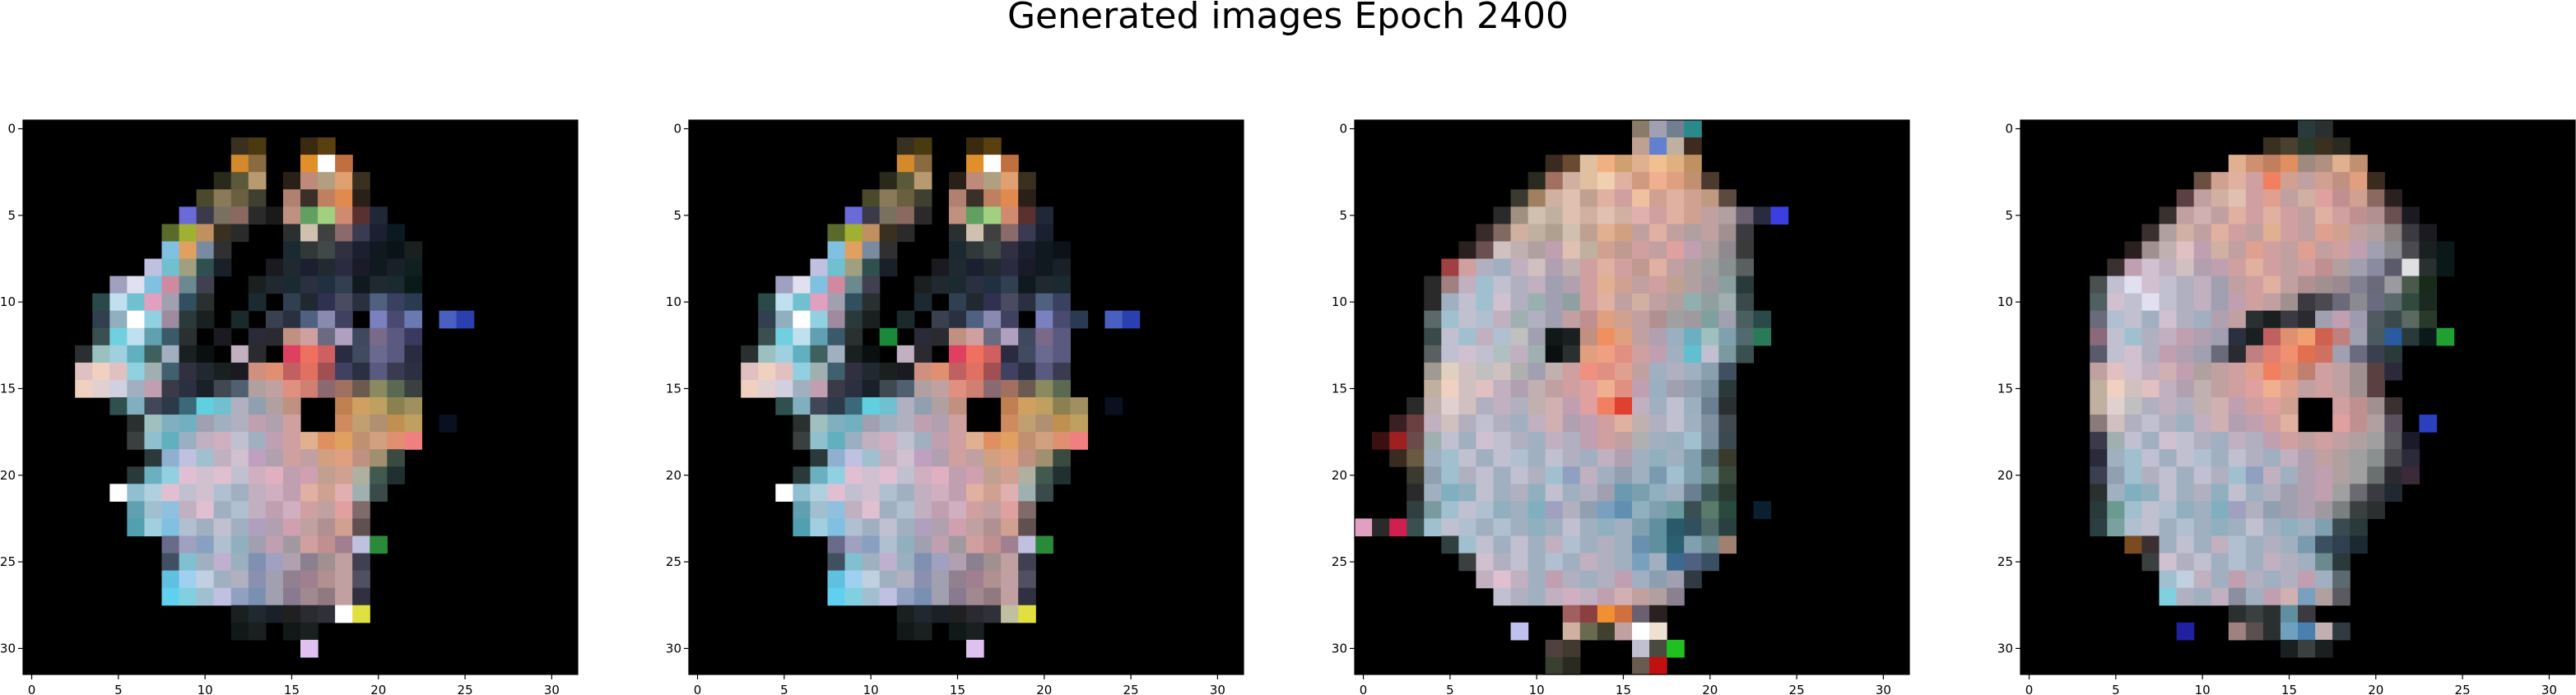  Describe the element at coordinates (2203, 689) in the screenshot. I see `x-tick-label: 10` at that location.